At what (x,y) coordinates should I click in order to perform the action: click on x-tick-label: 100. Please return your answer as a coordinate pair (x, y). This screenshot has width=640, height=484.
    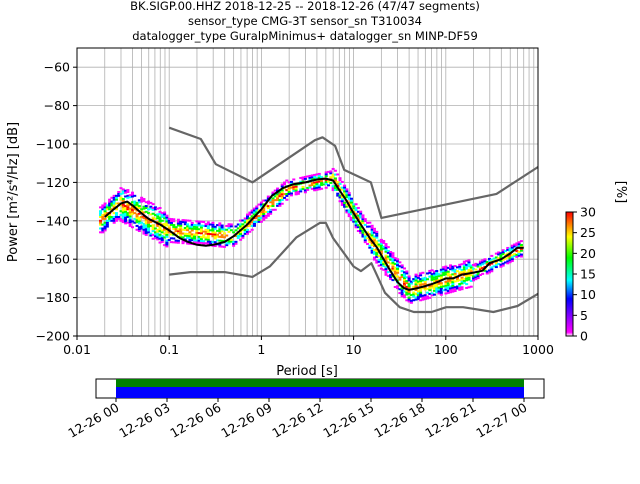
    Looking at the image, I should click on (446, 349).